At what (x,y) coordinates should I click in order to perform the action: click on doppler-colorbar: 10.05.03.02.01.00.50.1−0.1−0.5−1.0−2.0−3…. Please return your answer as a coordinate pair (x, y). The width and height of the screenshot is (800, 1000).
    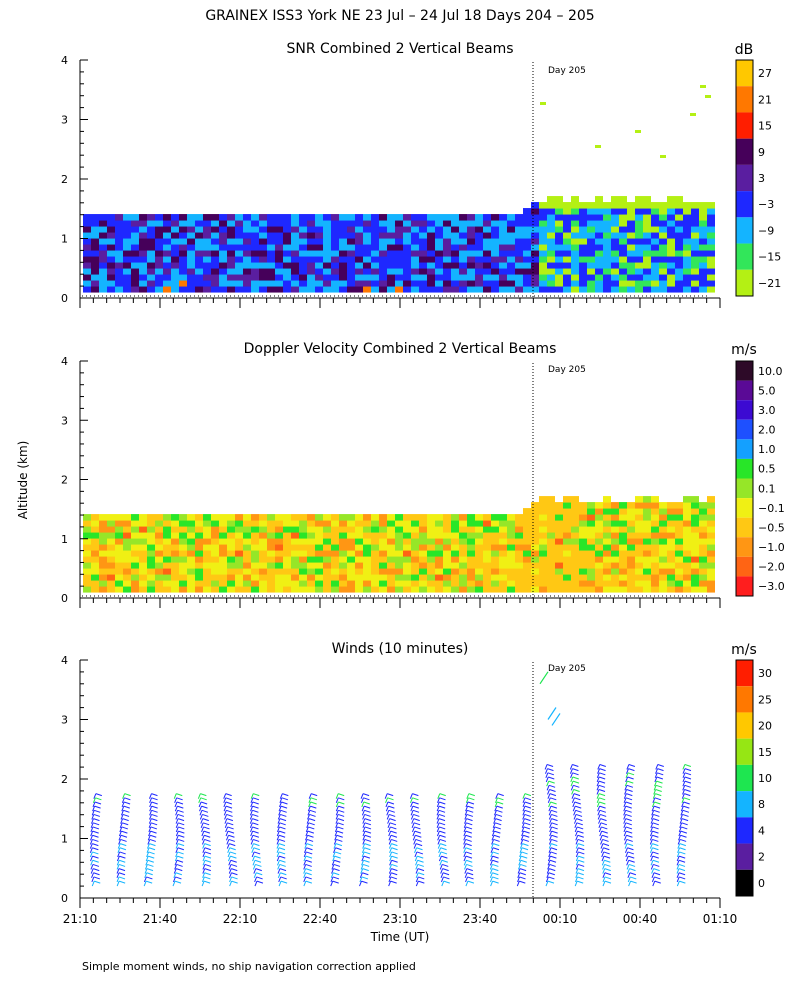
    Looking at the image, I should click on (760, 478).